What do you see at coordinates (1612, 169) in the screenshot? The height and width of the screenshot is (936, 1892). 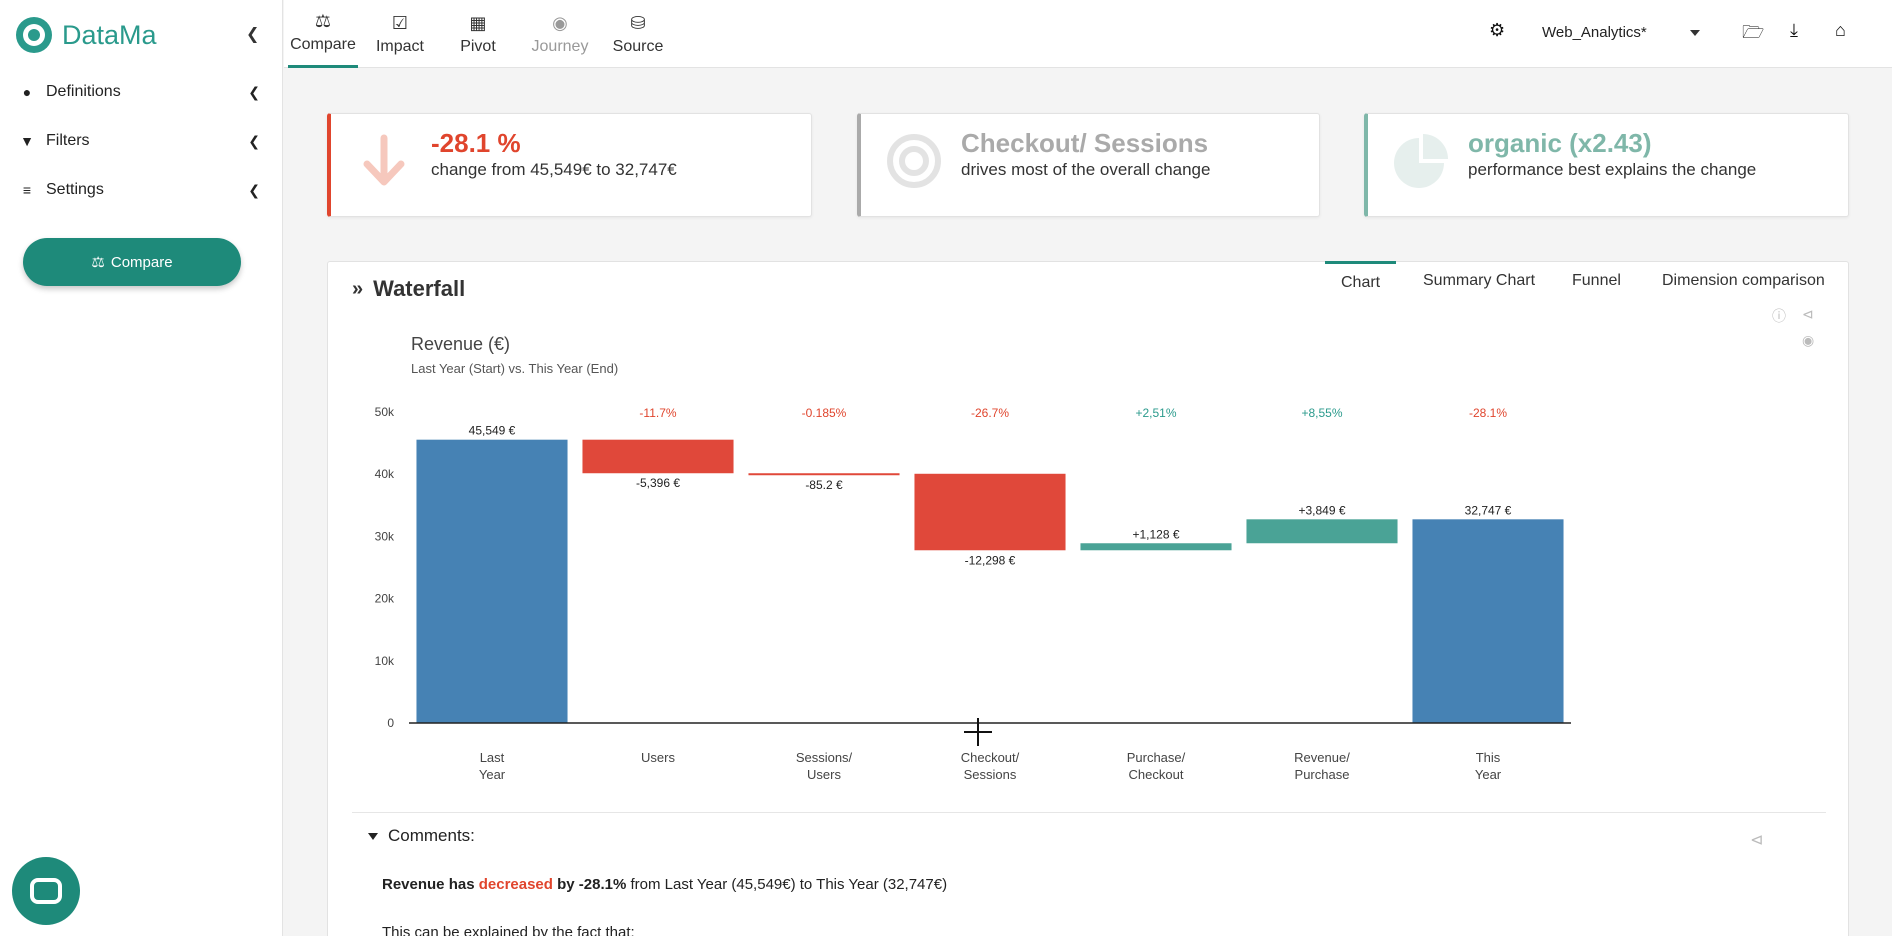 I see `kpi-subtitle: performance best explains the change` at bounding box center [1612, 169].